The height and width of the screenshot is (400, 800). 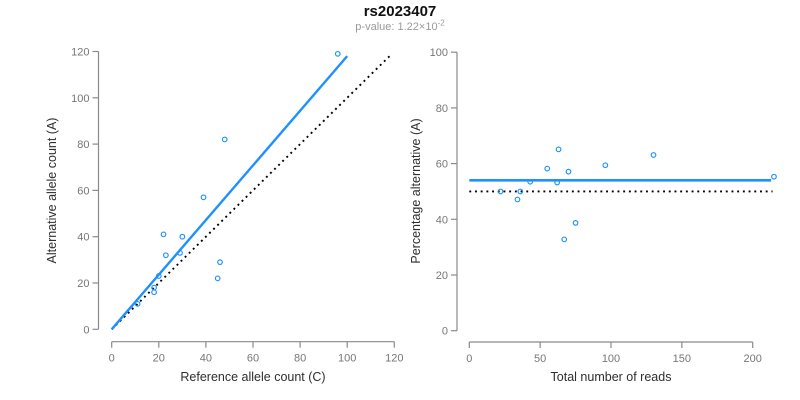 What do you see at coordinates (416, 190) in the screenshot?
I see `y-axis-title: Percentage alternative (A)` at bounding box center [416, 190].